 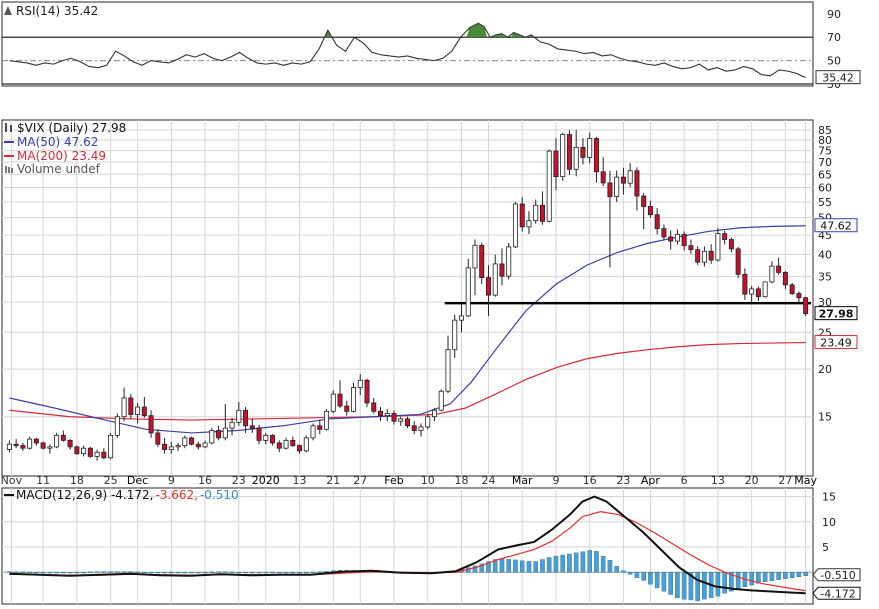 What do you see at coordinates (623, 480) in the screenshot?
I see `x-axis-date-label: 23` at bounding box center [623, 480].